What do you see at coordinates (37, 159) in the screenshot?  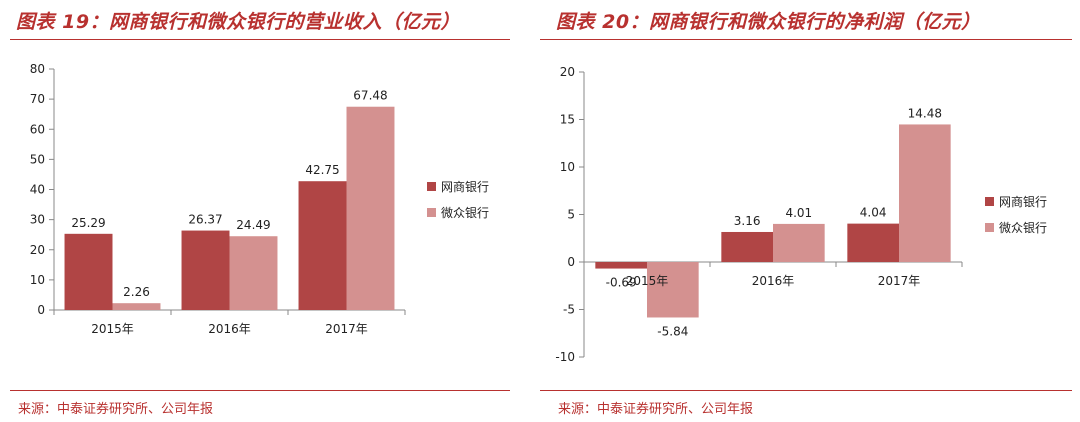 I see `y-tick-label: 50` at bounding box center [37, 159].